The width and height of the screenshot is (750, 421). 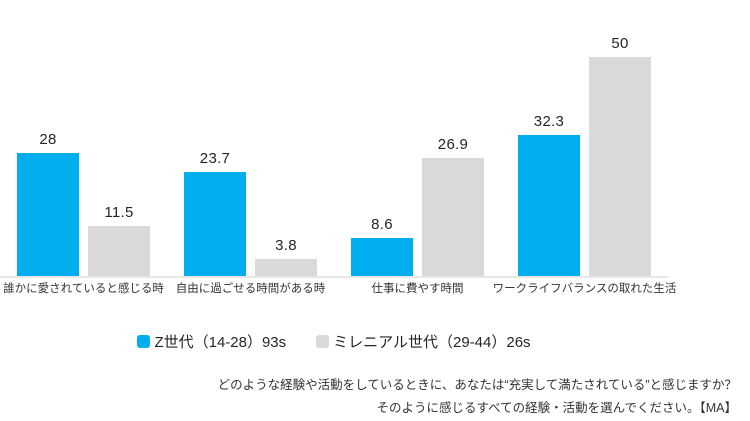 I want to click on bar-value-label: 26.9, so click(x=453, y=144).